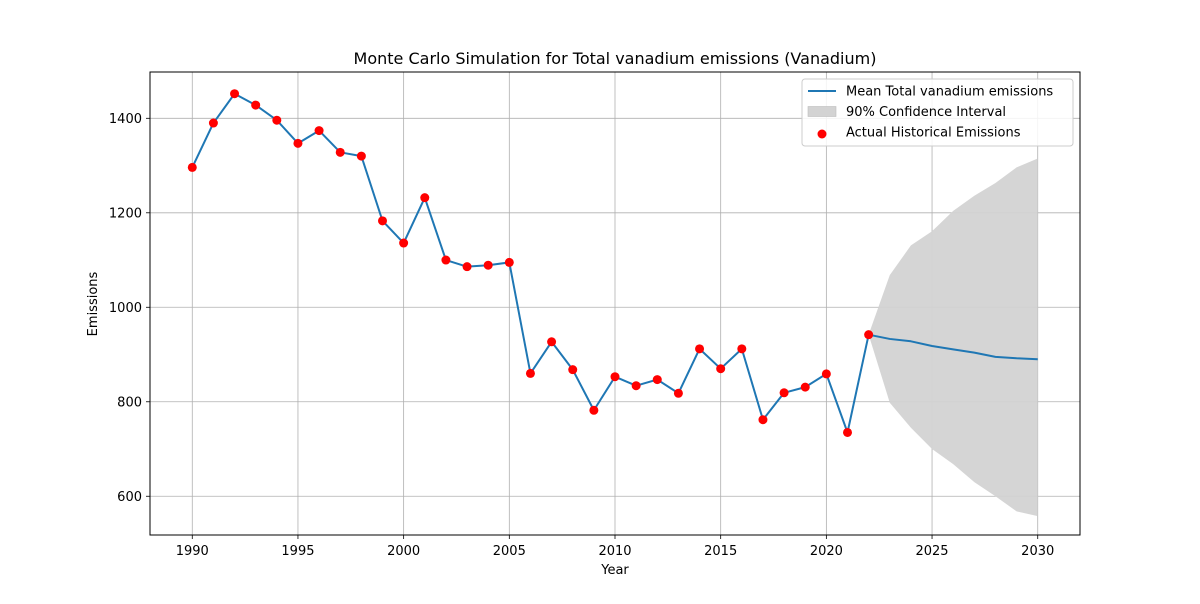  I want to click on y-tick-label: 800, so click(129, 402).